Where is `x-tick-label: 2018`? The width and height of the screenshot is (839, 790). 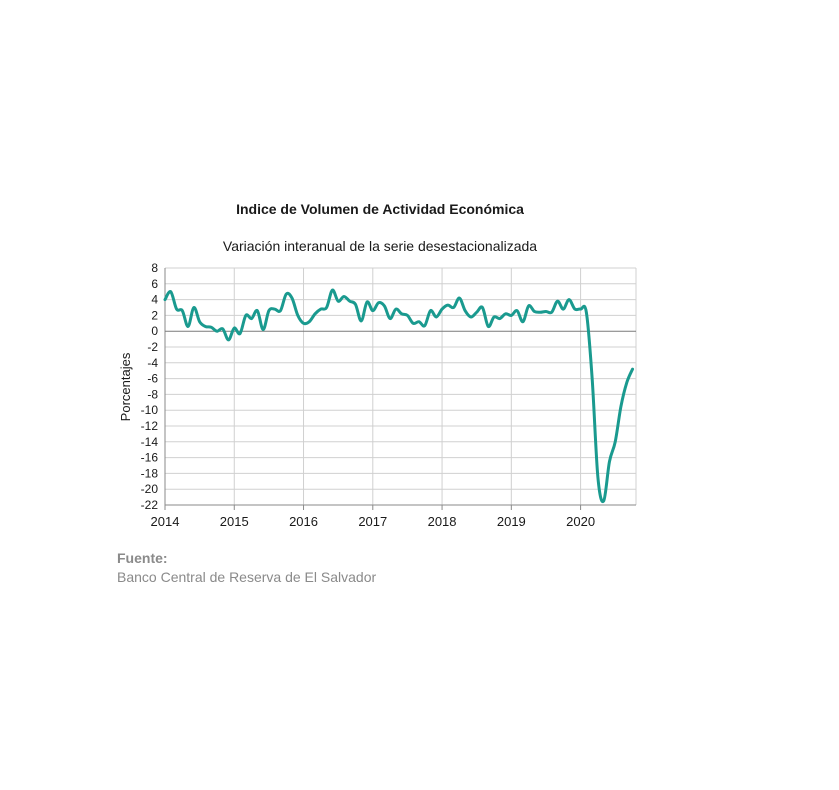
x-tick-label: 2018 is located at coordinates (442, 521).